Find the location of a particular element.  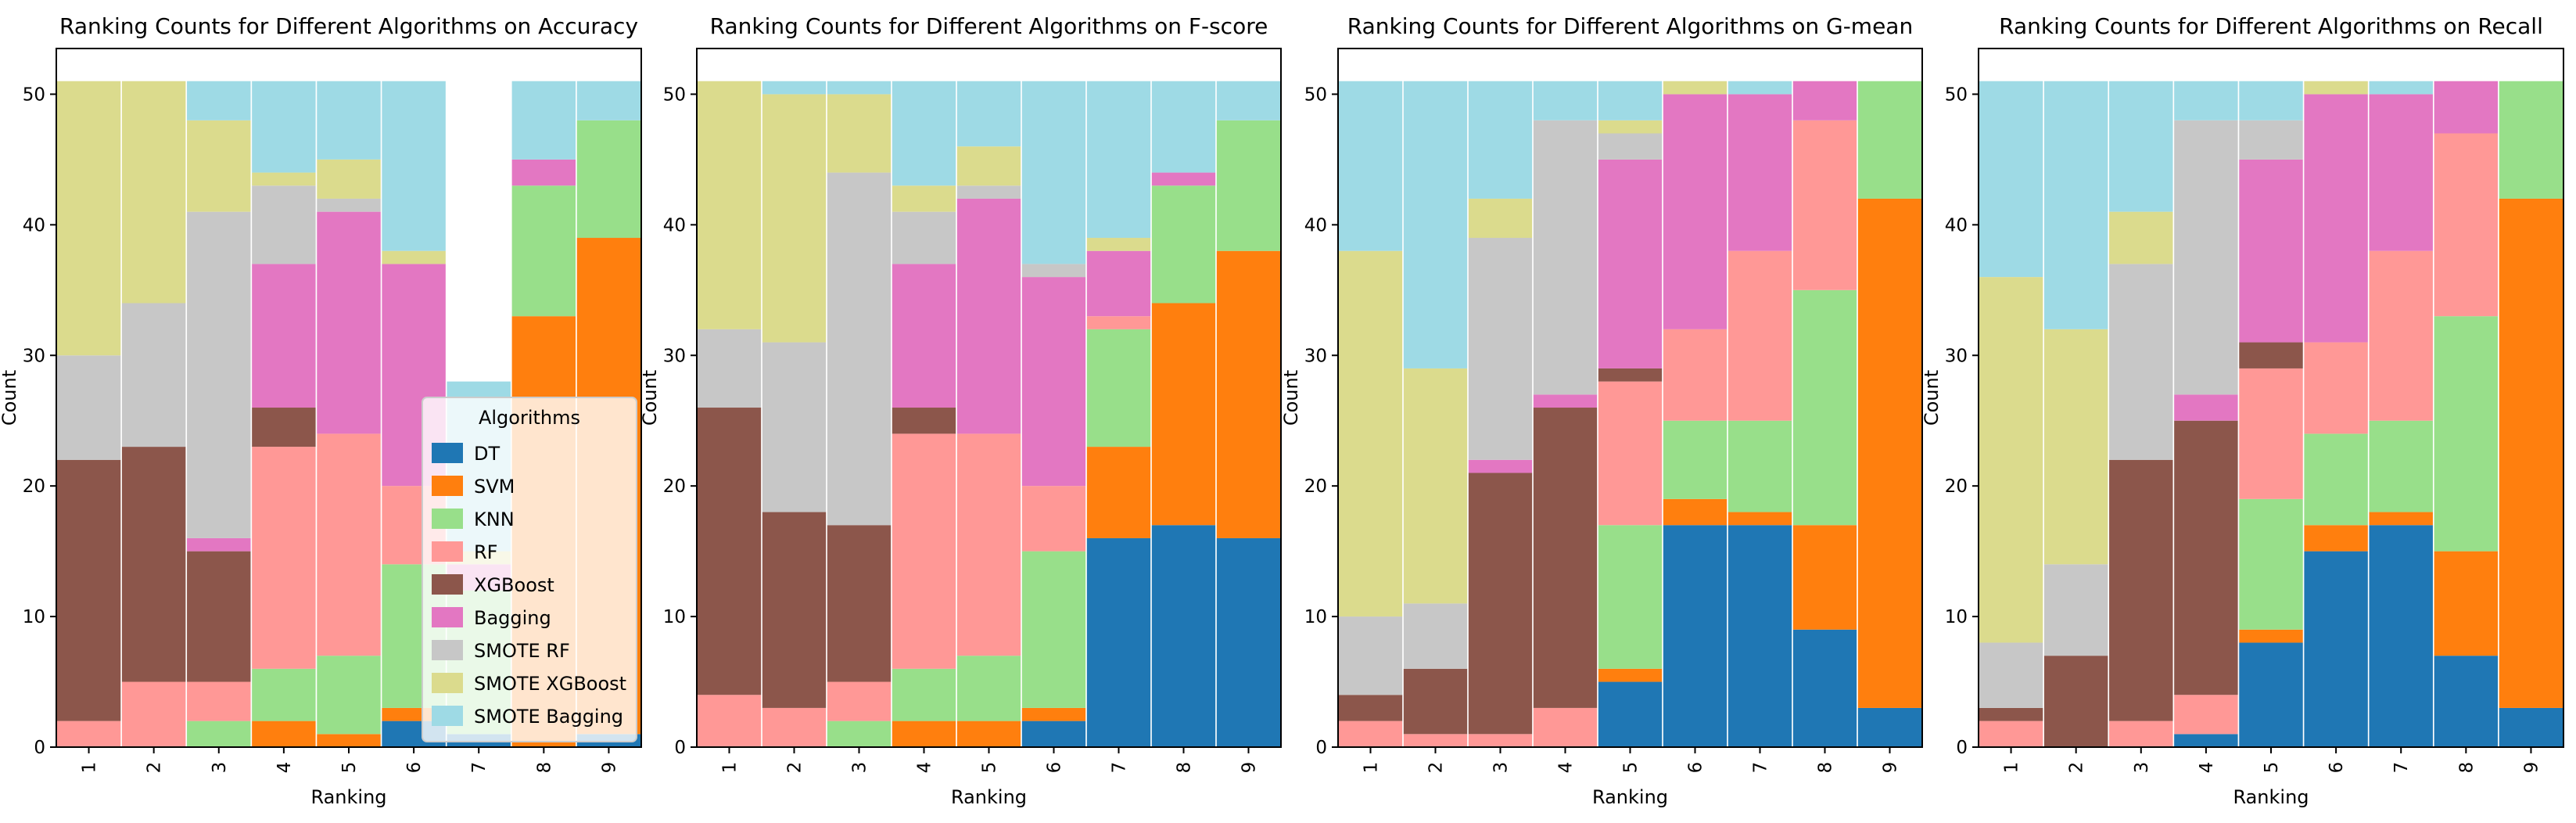

legend-swatch-rf is located at coordinates (448, 551).